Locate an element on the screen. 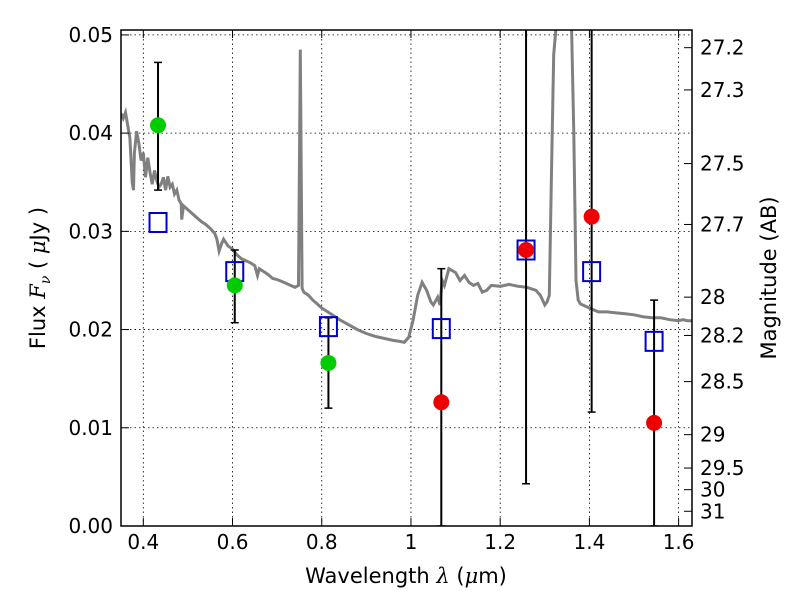 This screenshot has height=600, width=800. x-tick-label: 0.6 is located at coordinates (233, 542).